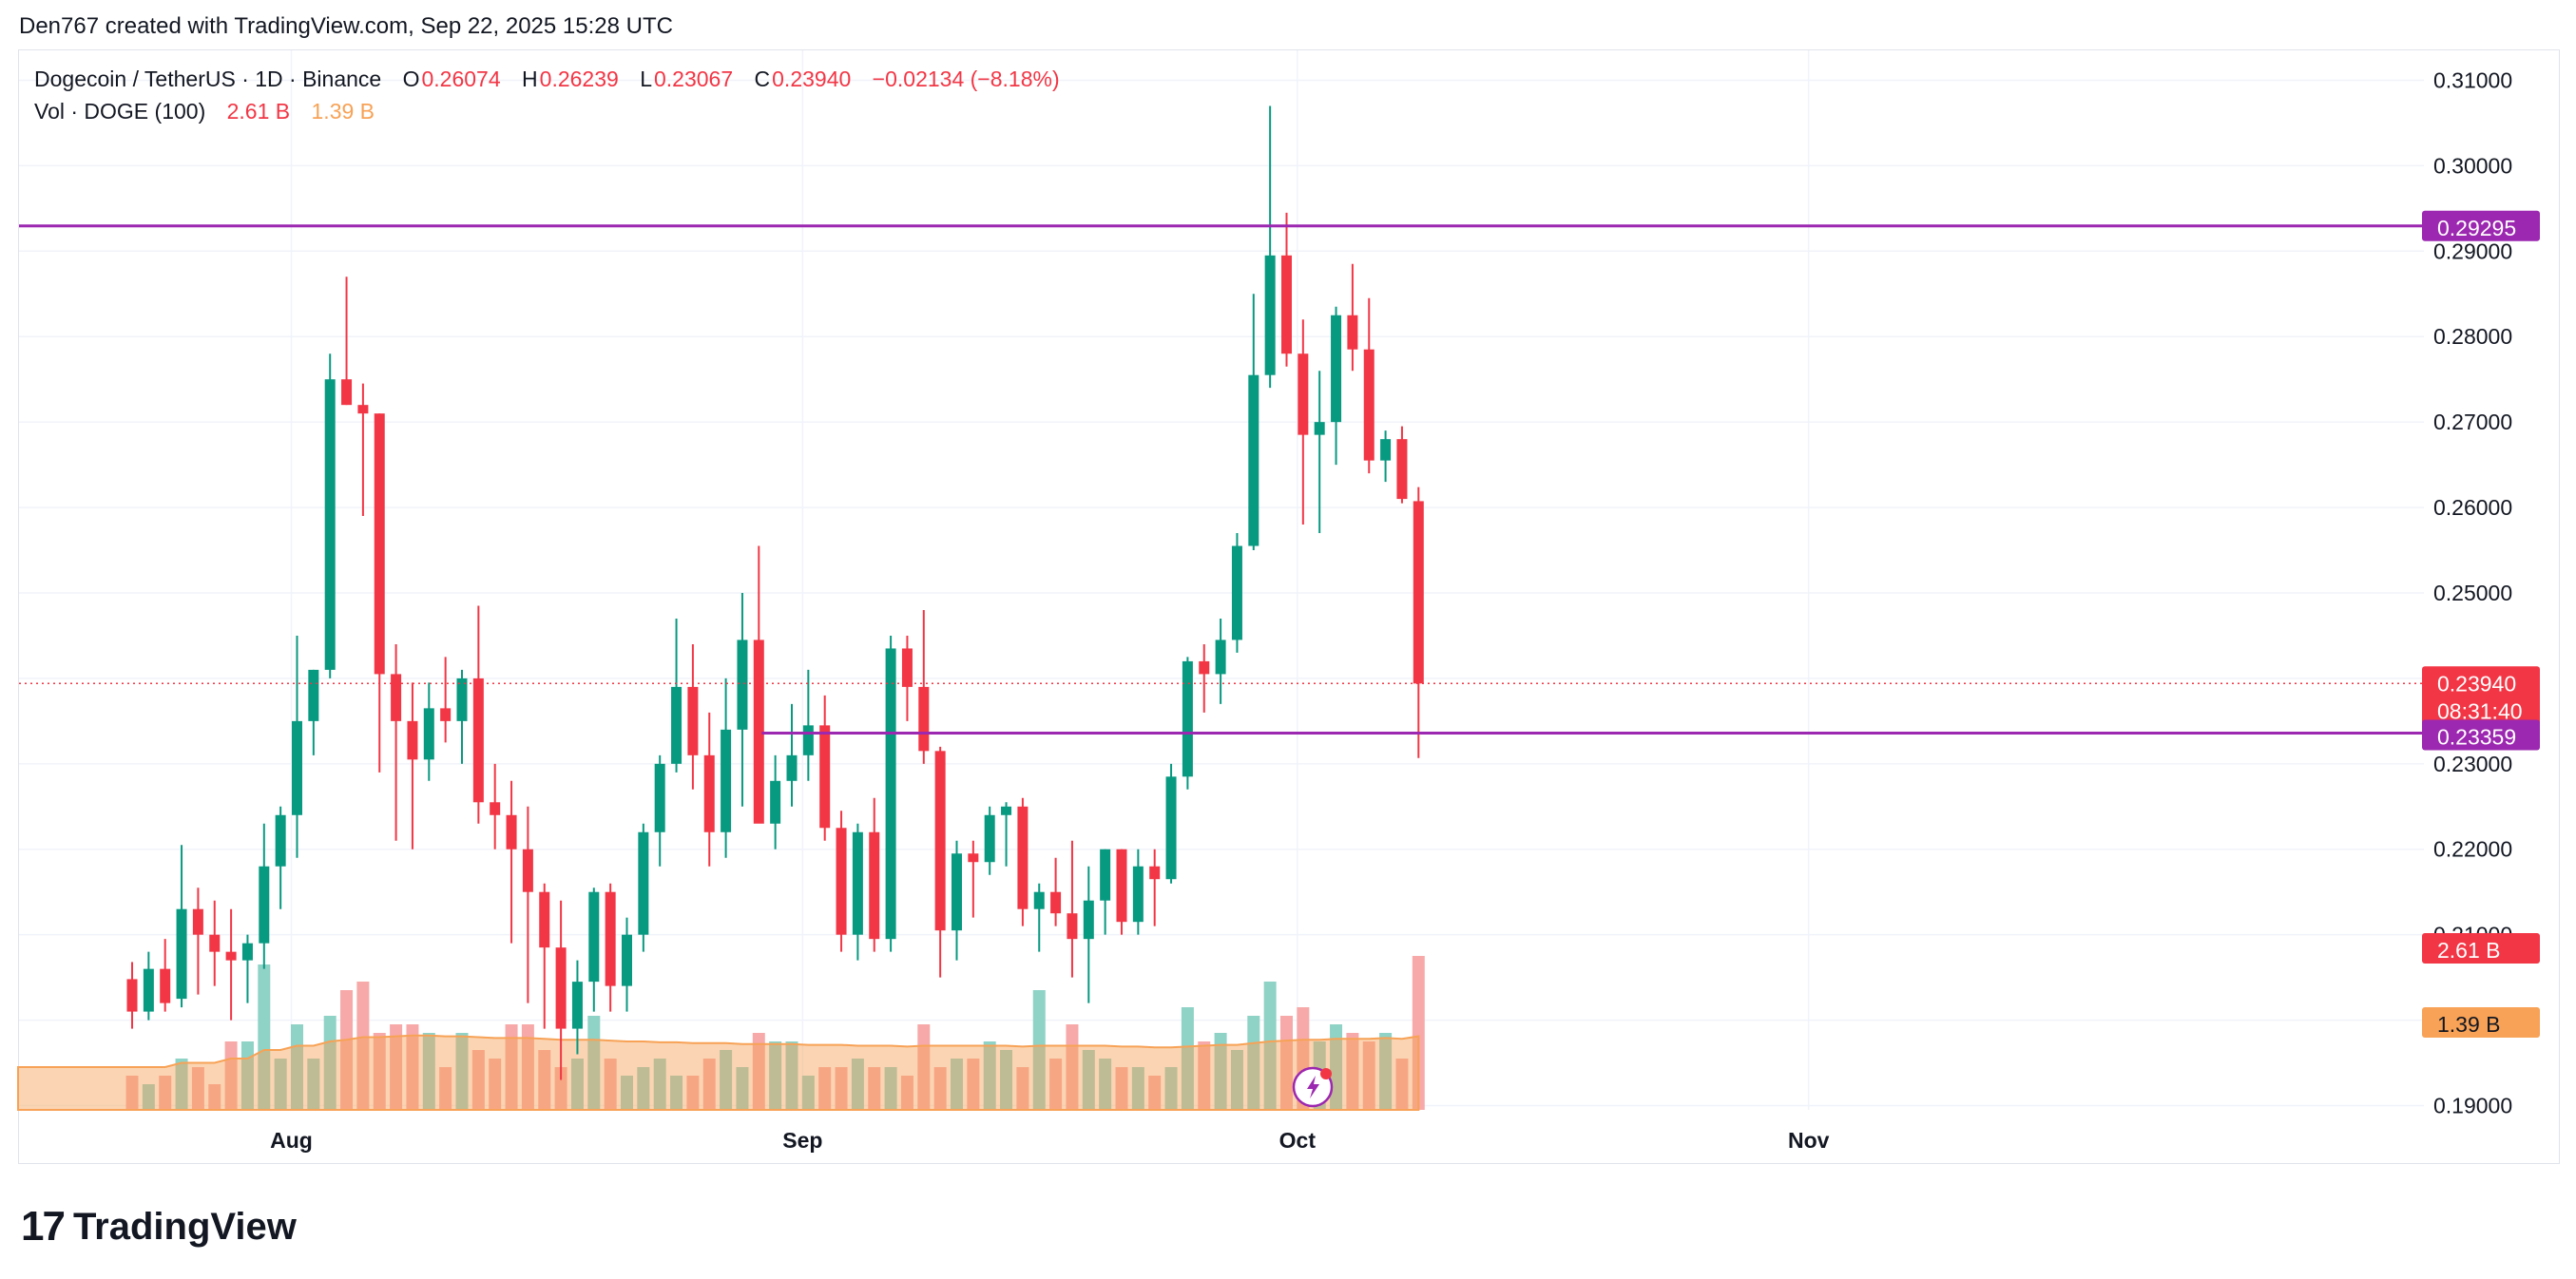 The image size is (2576, 1279). I want to click on legend-high-value: 0.26239, so click(579, 79).